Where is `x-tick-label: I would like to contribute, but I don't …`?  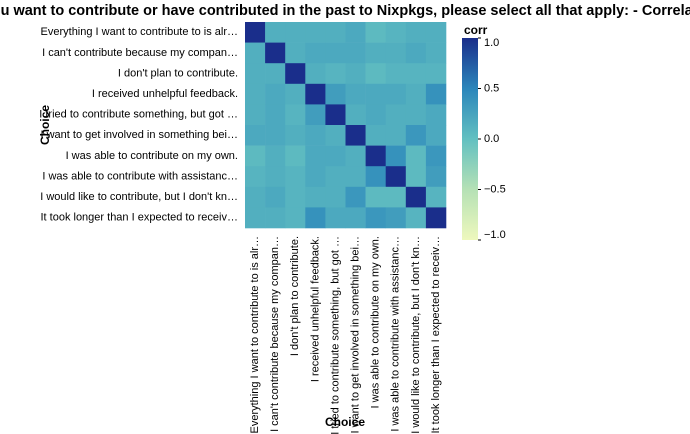
x-tick-label: I would like to contribute, but I don't … is located at coordinates (416, 335).